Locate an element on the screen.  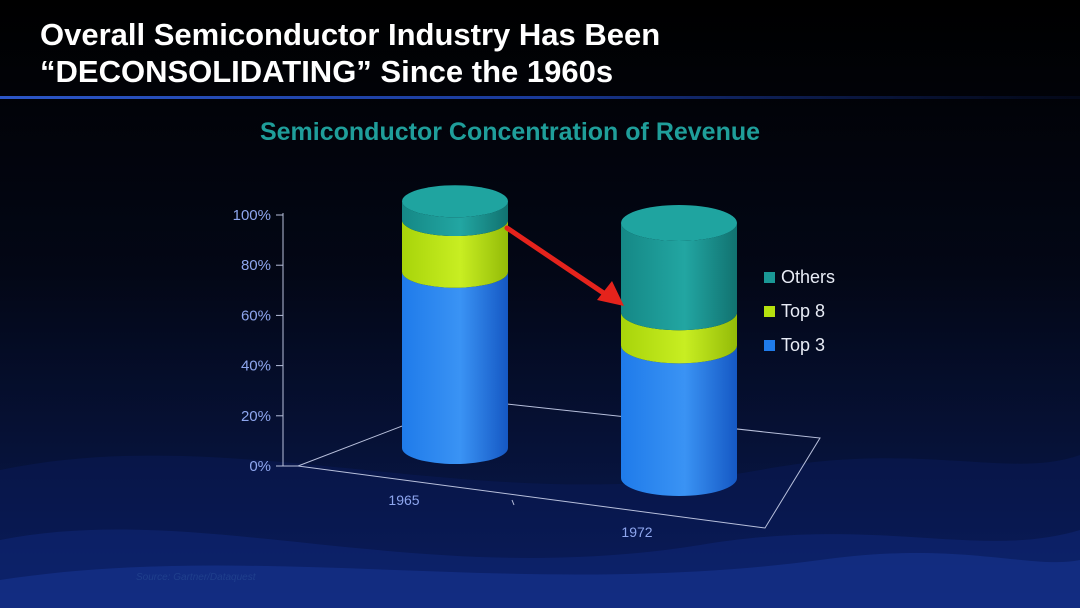
legend-label-top-3: Top 3 is located at coordinates (803, 344).